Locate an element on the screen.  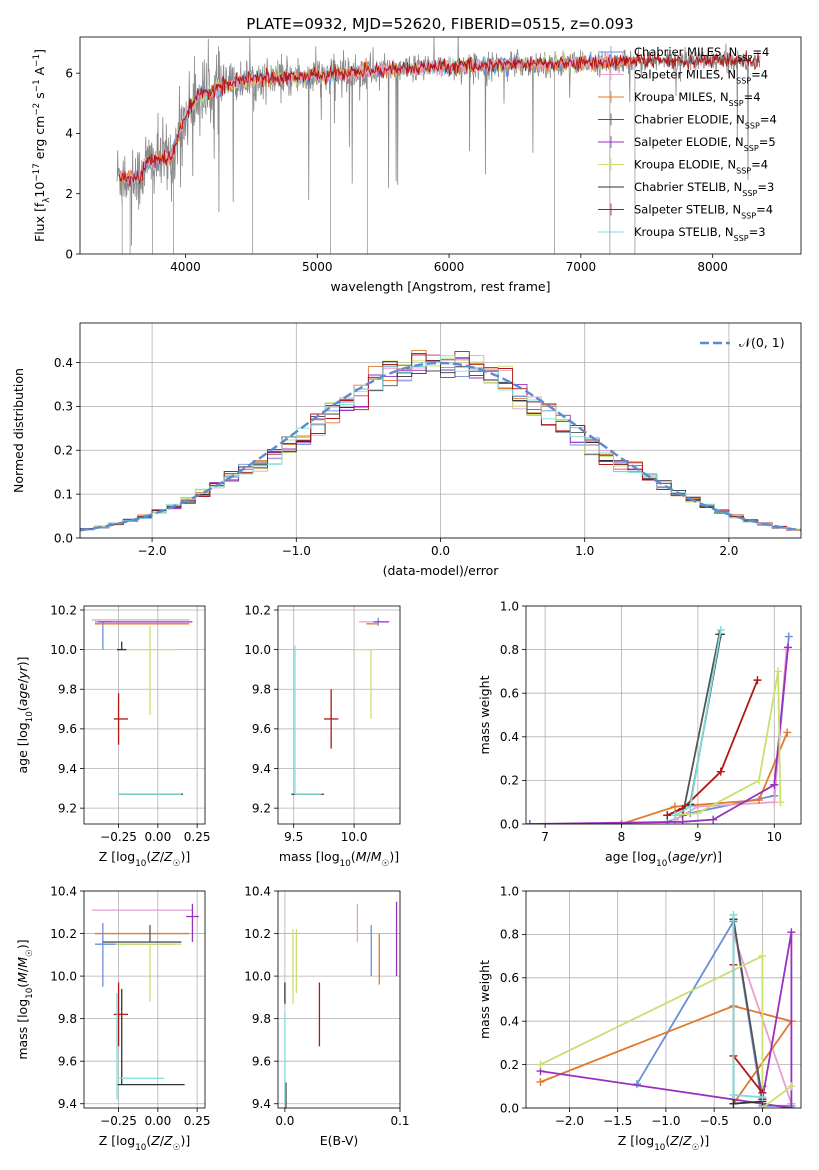
legend-label-chab_stelib: Chabrier STELIB, NSSP=3 is located at coordinates (704, 189).